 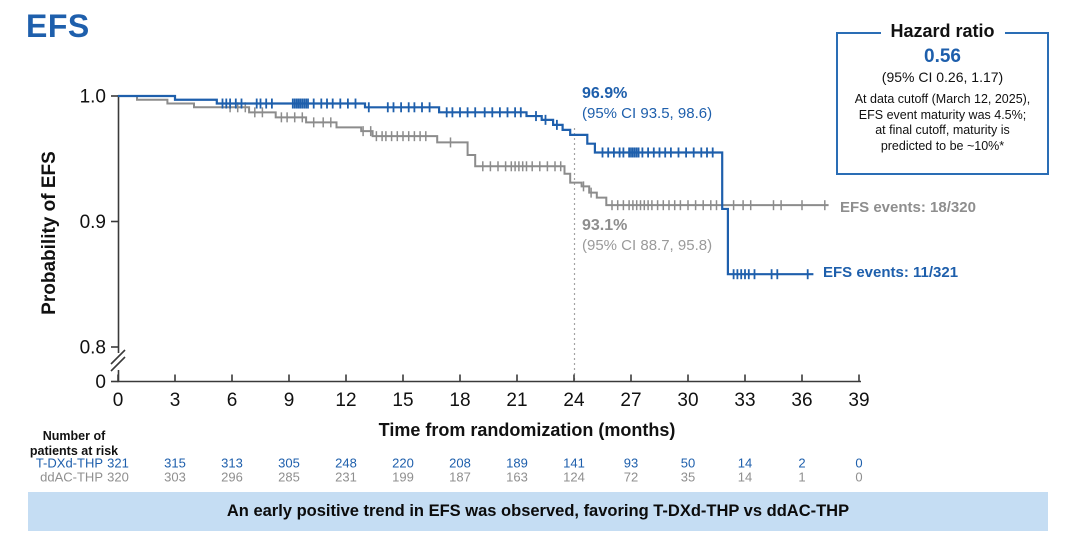 I want to click on landmark-pct-ddac: 93.1%, so click(x=605, y=225).